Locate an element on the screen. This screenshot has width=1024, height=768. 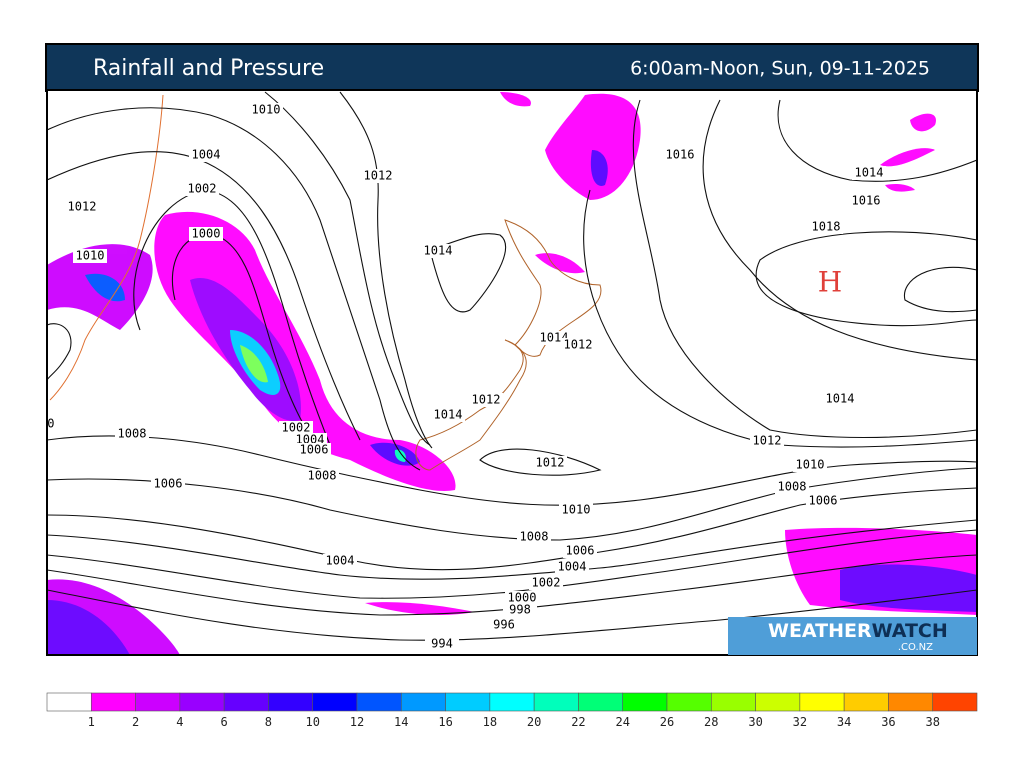
title: Rainfall and Pressure is located at coordinates (208, 68).